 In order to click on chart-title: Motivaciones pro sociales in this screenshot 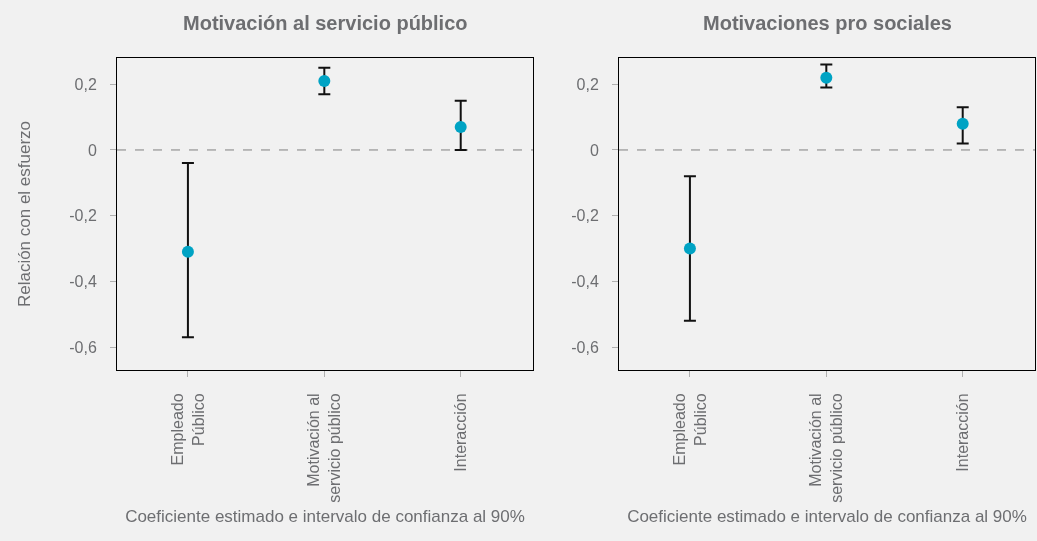, I will do `click(827, 23)`.